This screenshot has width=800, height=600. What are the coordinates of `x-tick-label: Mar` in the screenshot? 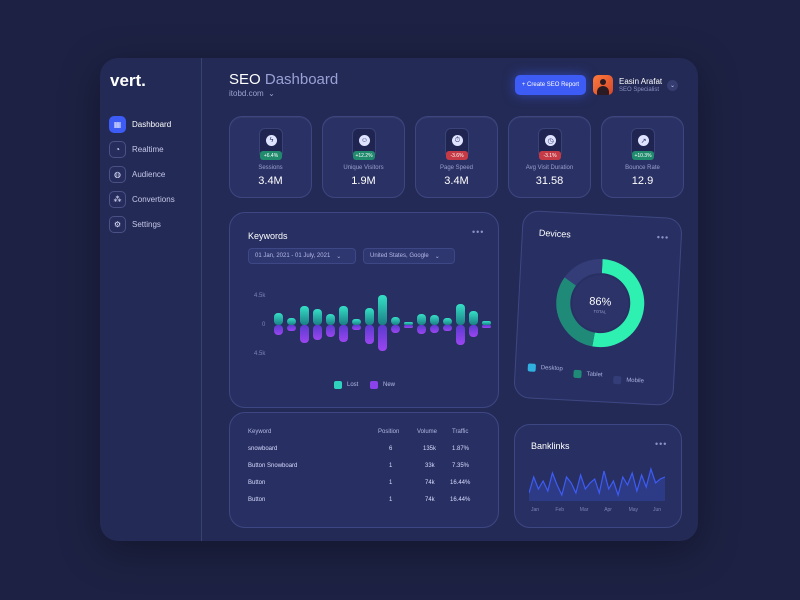 It's located at (584, 510).